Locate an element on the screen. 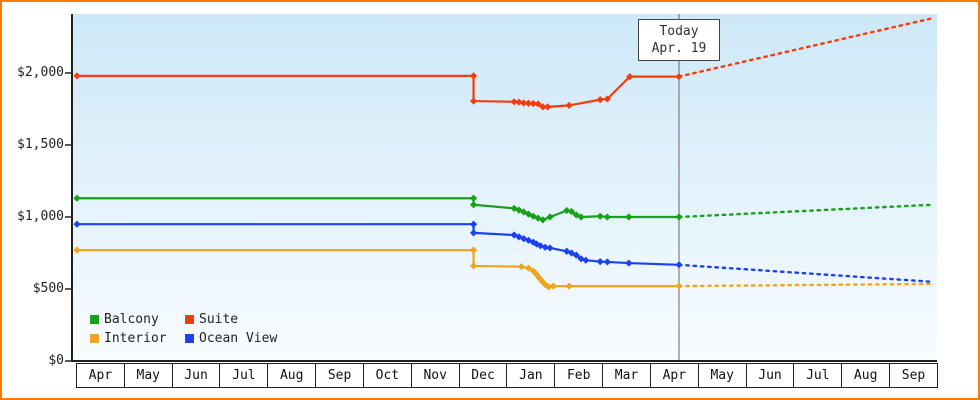 This screenshot has height=400, width=980. y-axis-label: $1,000 is located at coordinates (40, 216).